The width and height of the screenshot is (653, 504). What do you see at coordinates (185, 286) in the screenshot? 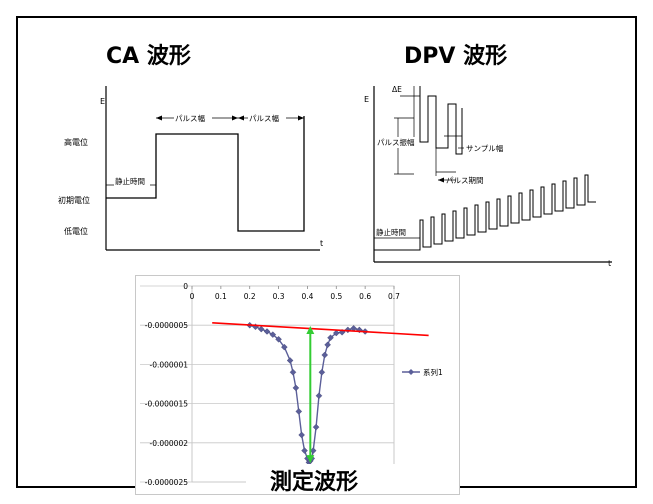
I see `y-tick-label: 0` at bounding box center [185, 286].